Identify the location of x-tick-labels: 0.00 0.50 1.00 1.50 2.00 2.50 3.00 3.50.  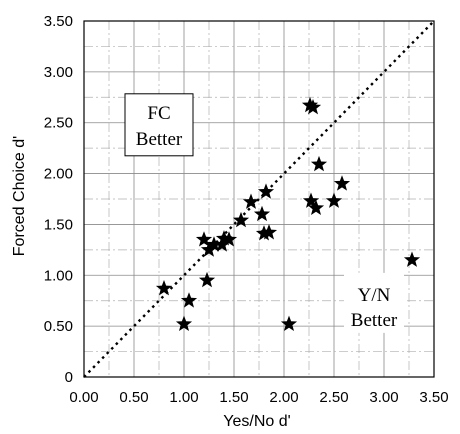
(258, 397).